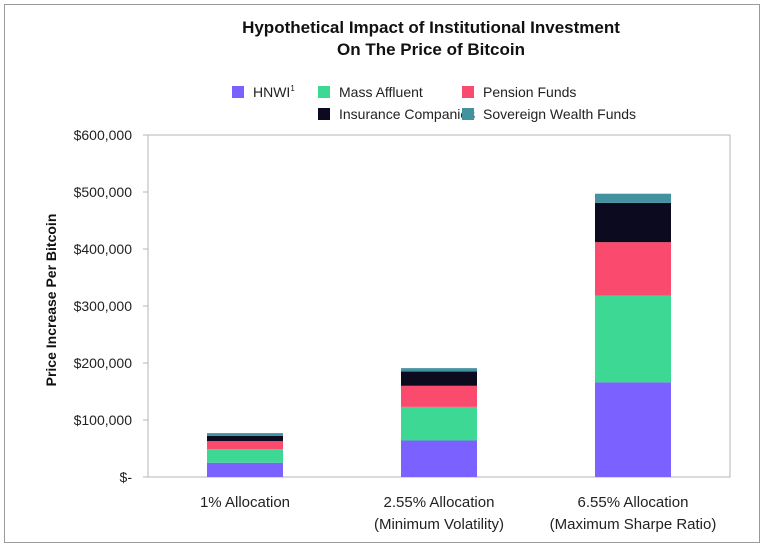 The height and width of the screenshot is (549, 766). What do you see at coordinates (633, 502) in the screenshot?
I see `x-category-label: 6.55% Allocation` at bounding box center [633, 502].